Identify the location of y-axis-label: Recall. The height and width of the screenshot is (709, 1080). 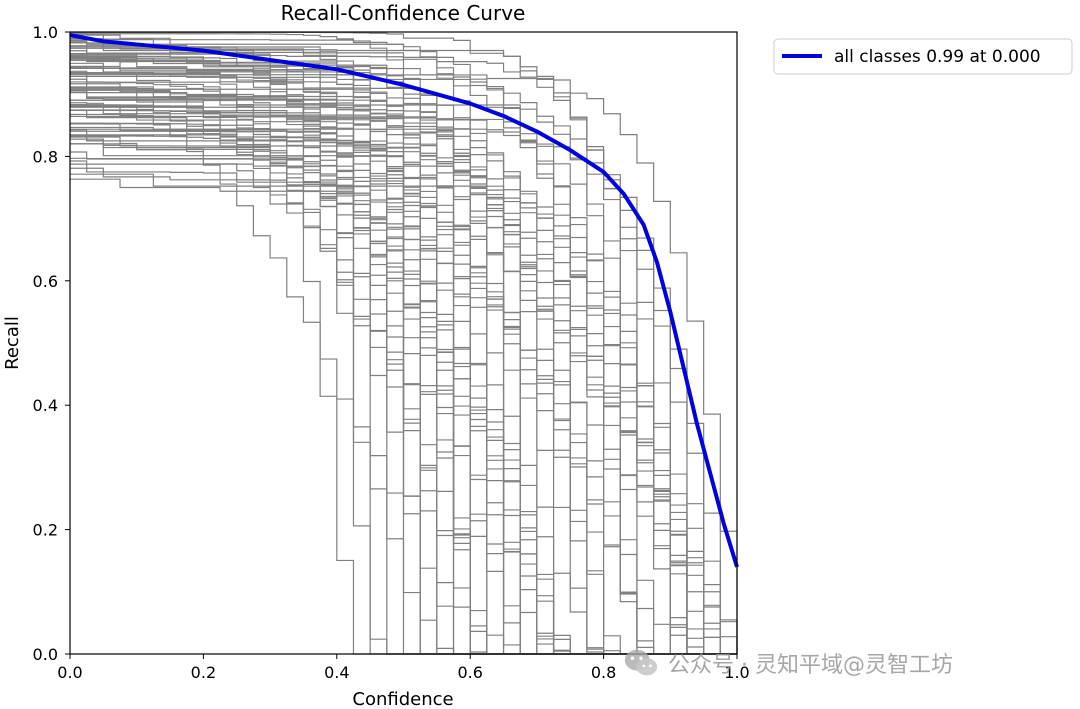
(12, 343).